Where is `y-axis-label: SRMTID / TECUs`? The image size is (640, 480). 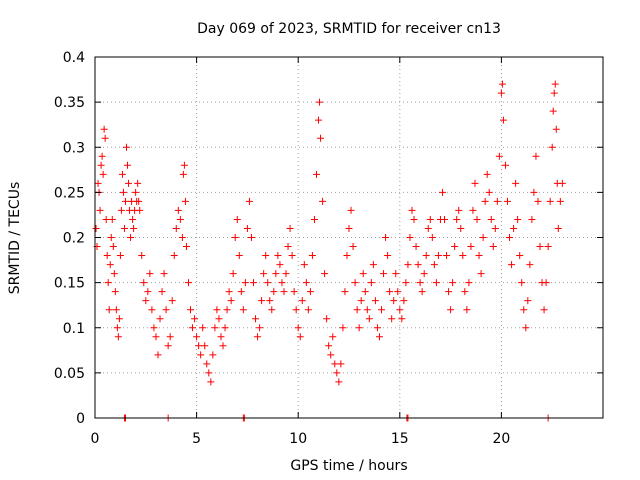
y-axis-label: SRMTID / TECUs is located at coordinates (15, 238).